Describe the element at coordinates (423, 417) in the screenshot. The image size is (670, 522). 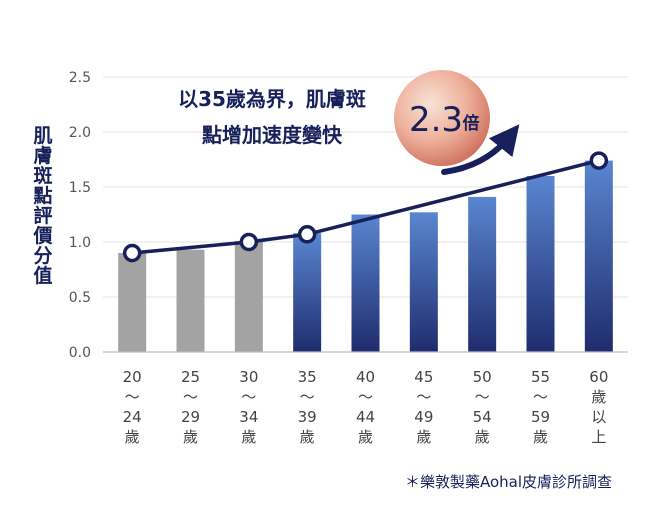
I see `x-tick-label: 49` at that location.